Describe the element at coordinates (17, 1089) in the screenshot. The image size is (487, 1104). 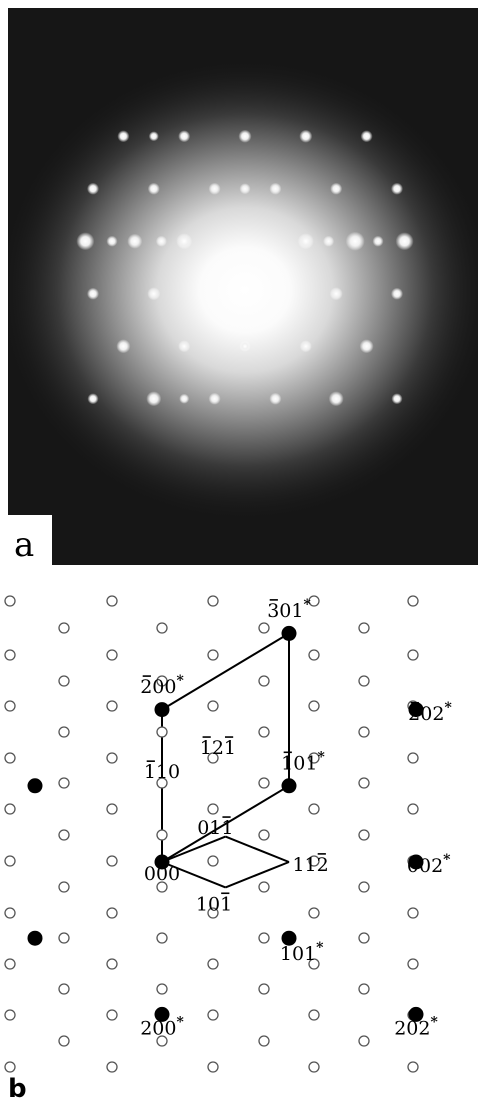
I see `panel-b-label: b` at that location.